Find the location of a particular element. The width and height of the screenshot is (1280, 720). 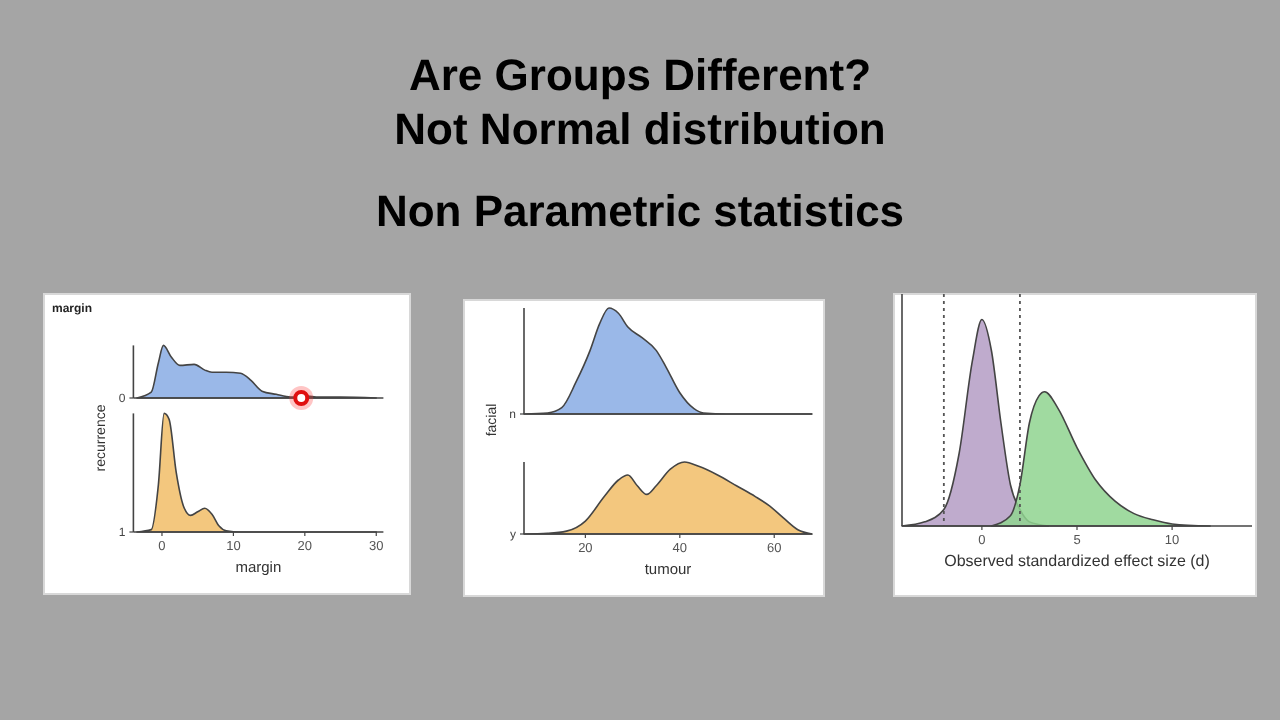

x-axis-title: Observed standardized effect size (d) is located at coordinates (1077, 561).